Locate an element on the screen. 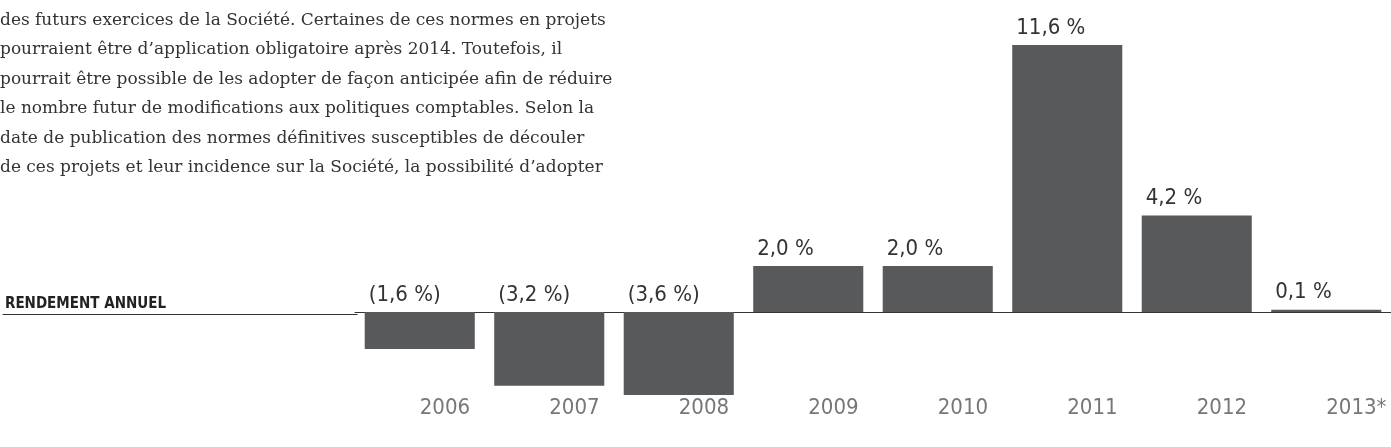  data-label: 0,1 % is located at coordinates (1303, 291).